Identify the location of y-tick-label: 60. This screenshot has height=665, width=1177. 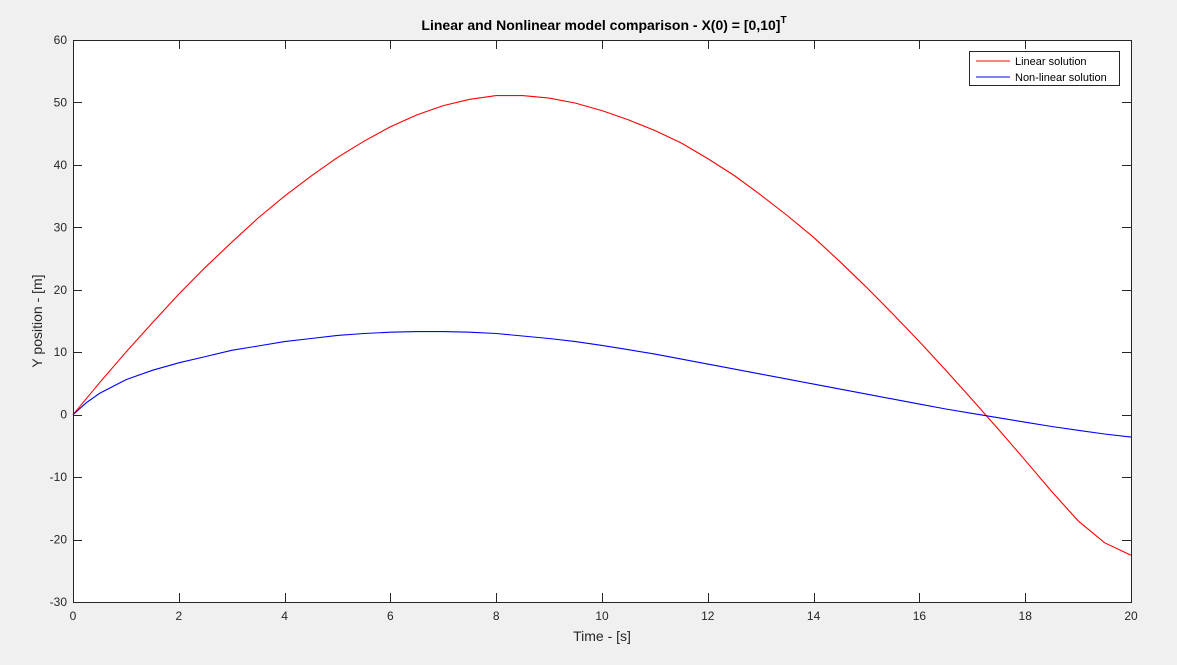
(61, 40).